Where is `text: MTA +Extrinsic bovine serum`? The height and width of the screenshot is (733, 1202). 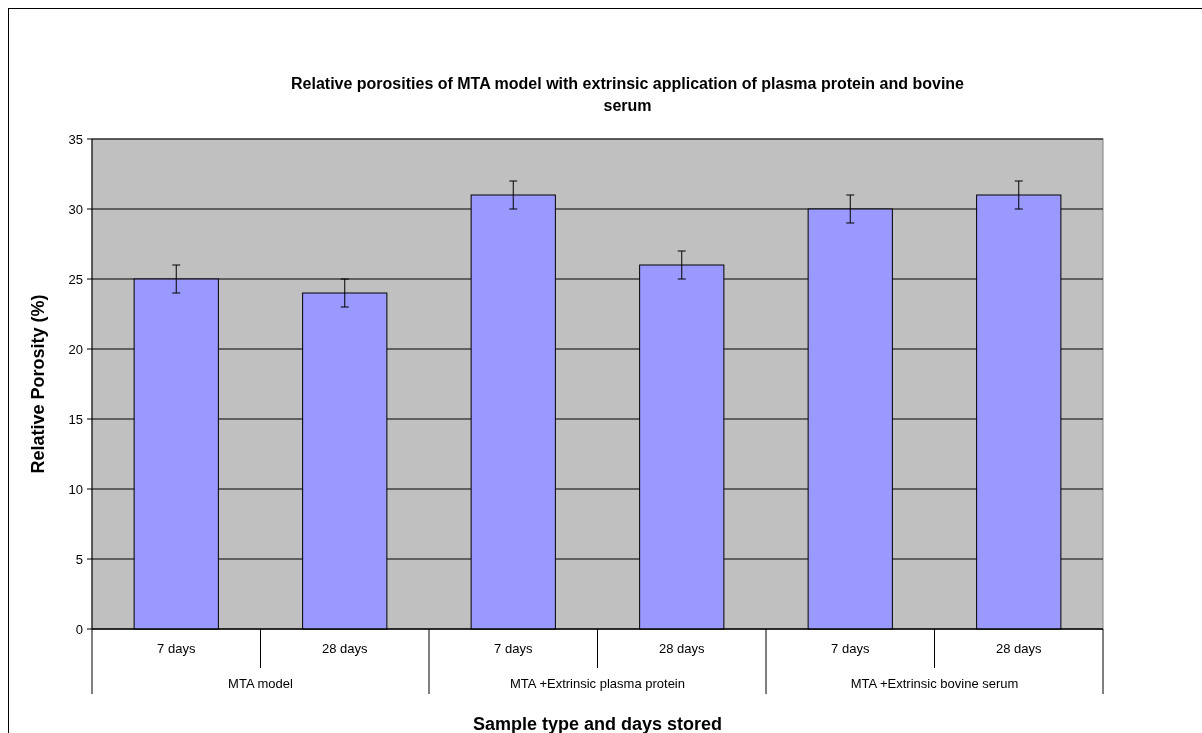 text: MTA +Extrinsic bovine serum is located at coordinates (934, 683).